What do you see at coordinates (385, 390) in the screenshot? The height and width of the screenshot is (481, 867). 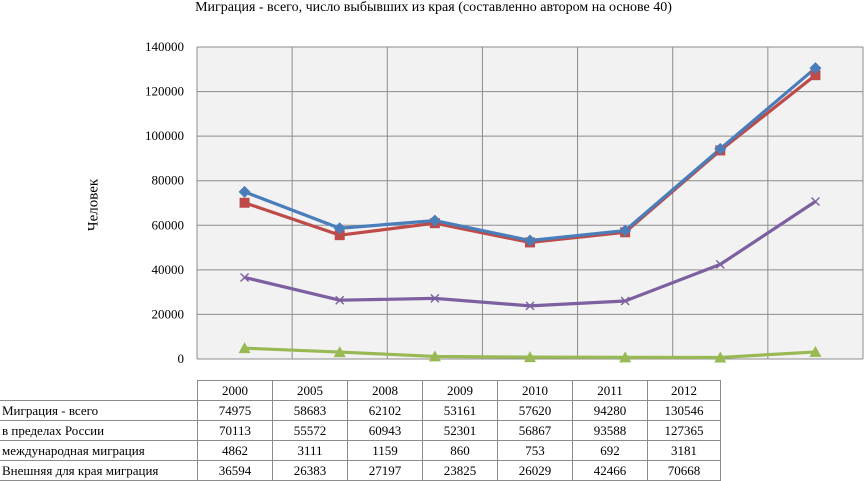 I see `x-category-label: 2008` at bounding box center [385, 390].